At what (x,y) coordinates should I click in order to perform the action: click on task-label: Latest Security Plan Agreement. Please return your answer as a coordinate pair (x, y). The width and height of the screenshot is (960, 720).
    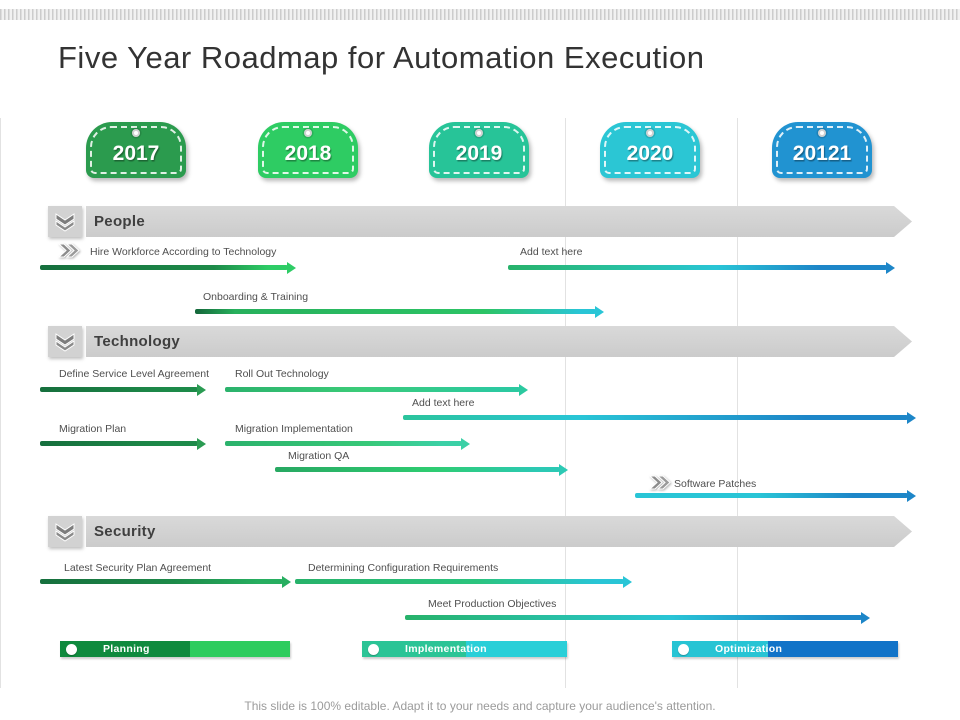
    Looking at the image, I should click on (138, 568).